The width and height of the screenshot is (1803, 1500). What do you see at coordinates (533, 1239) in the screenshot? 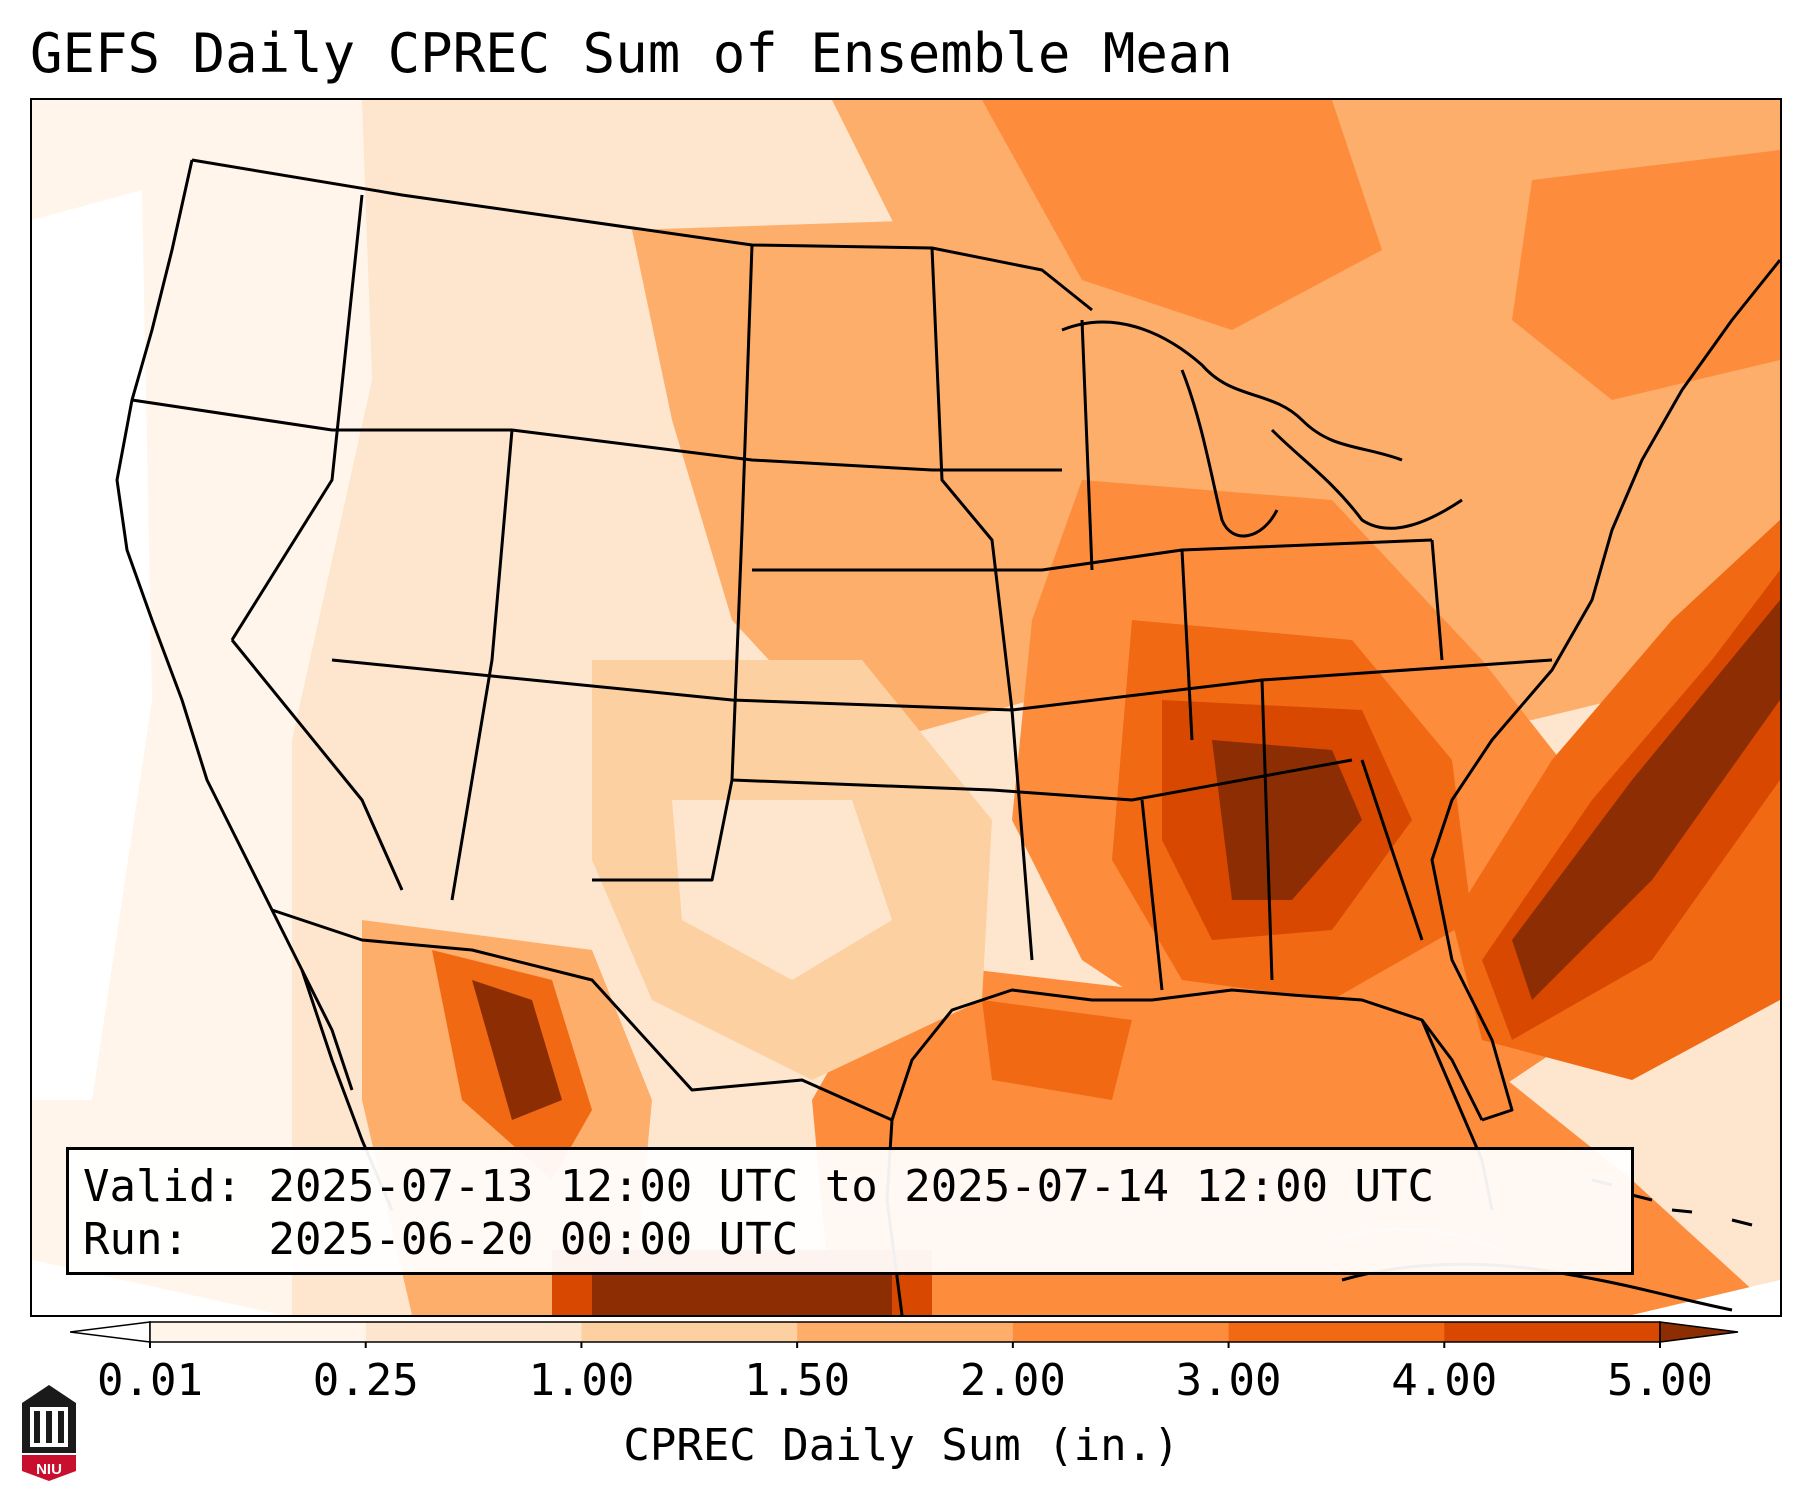
I see `run-value: 2025-06-20 00:00 UTC` at bounding box center [533, 1239].